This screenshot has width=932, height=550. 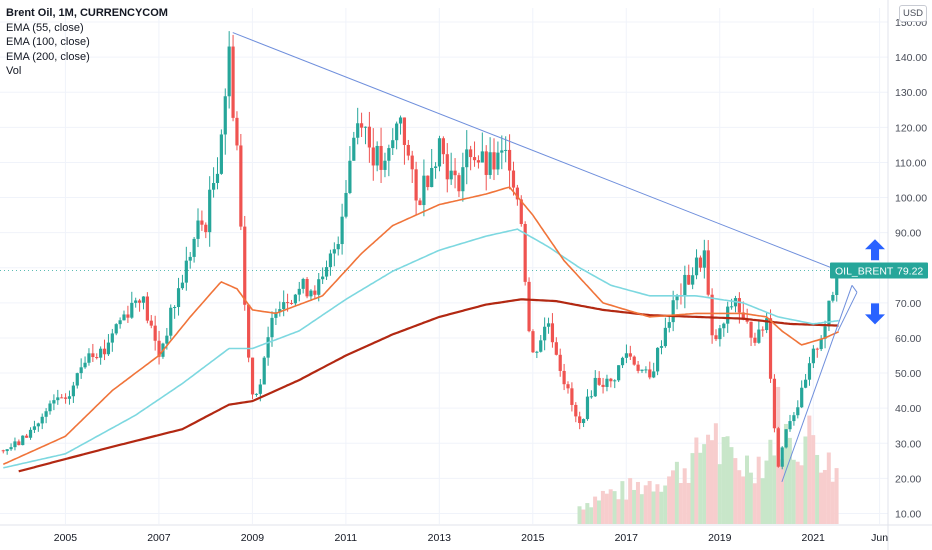 What do you see at coordinates (817, 384) in the screenshot?
I see `ascending-trendline` at bounding box center [817, 384].